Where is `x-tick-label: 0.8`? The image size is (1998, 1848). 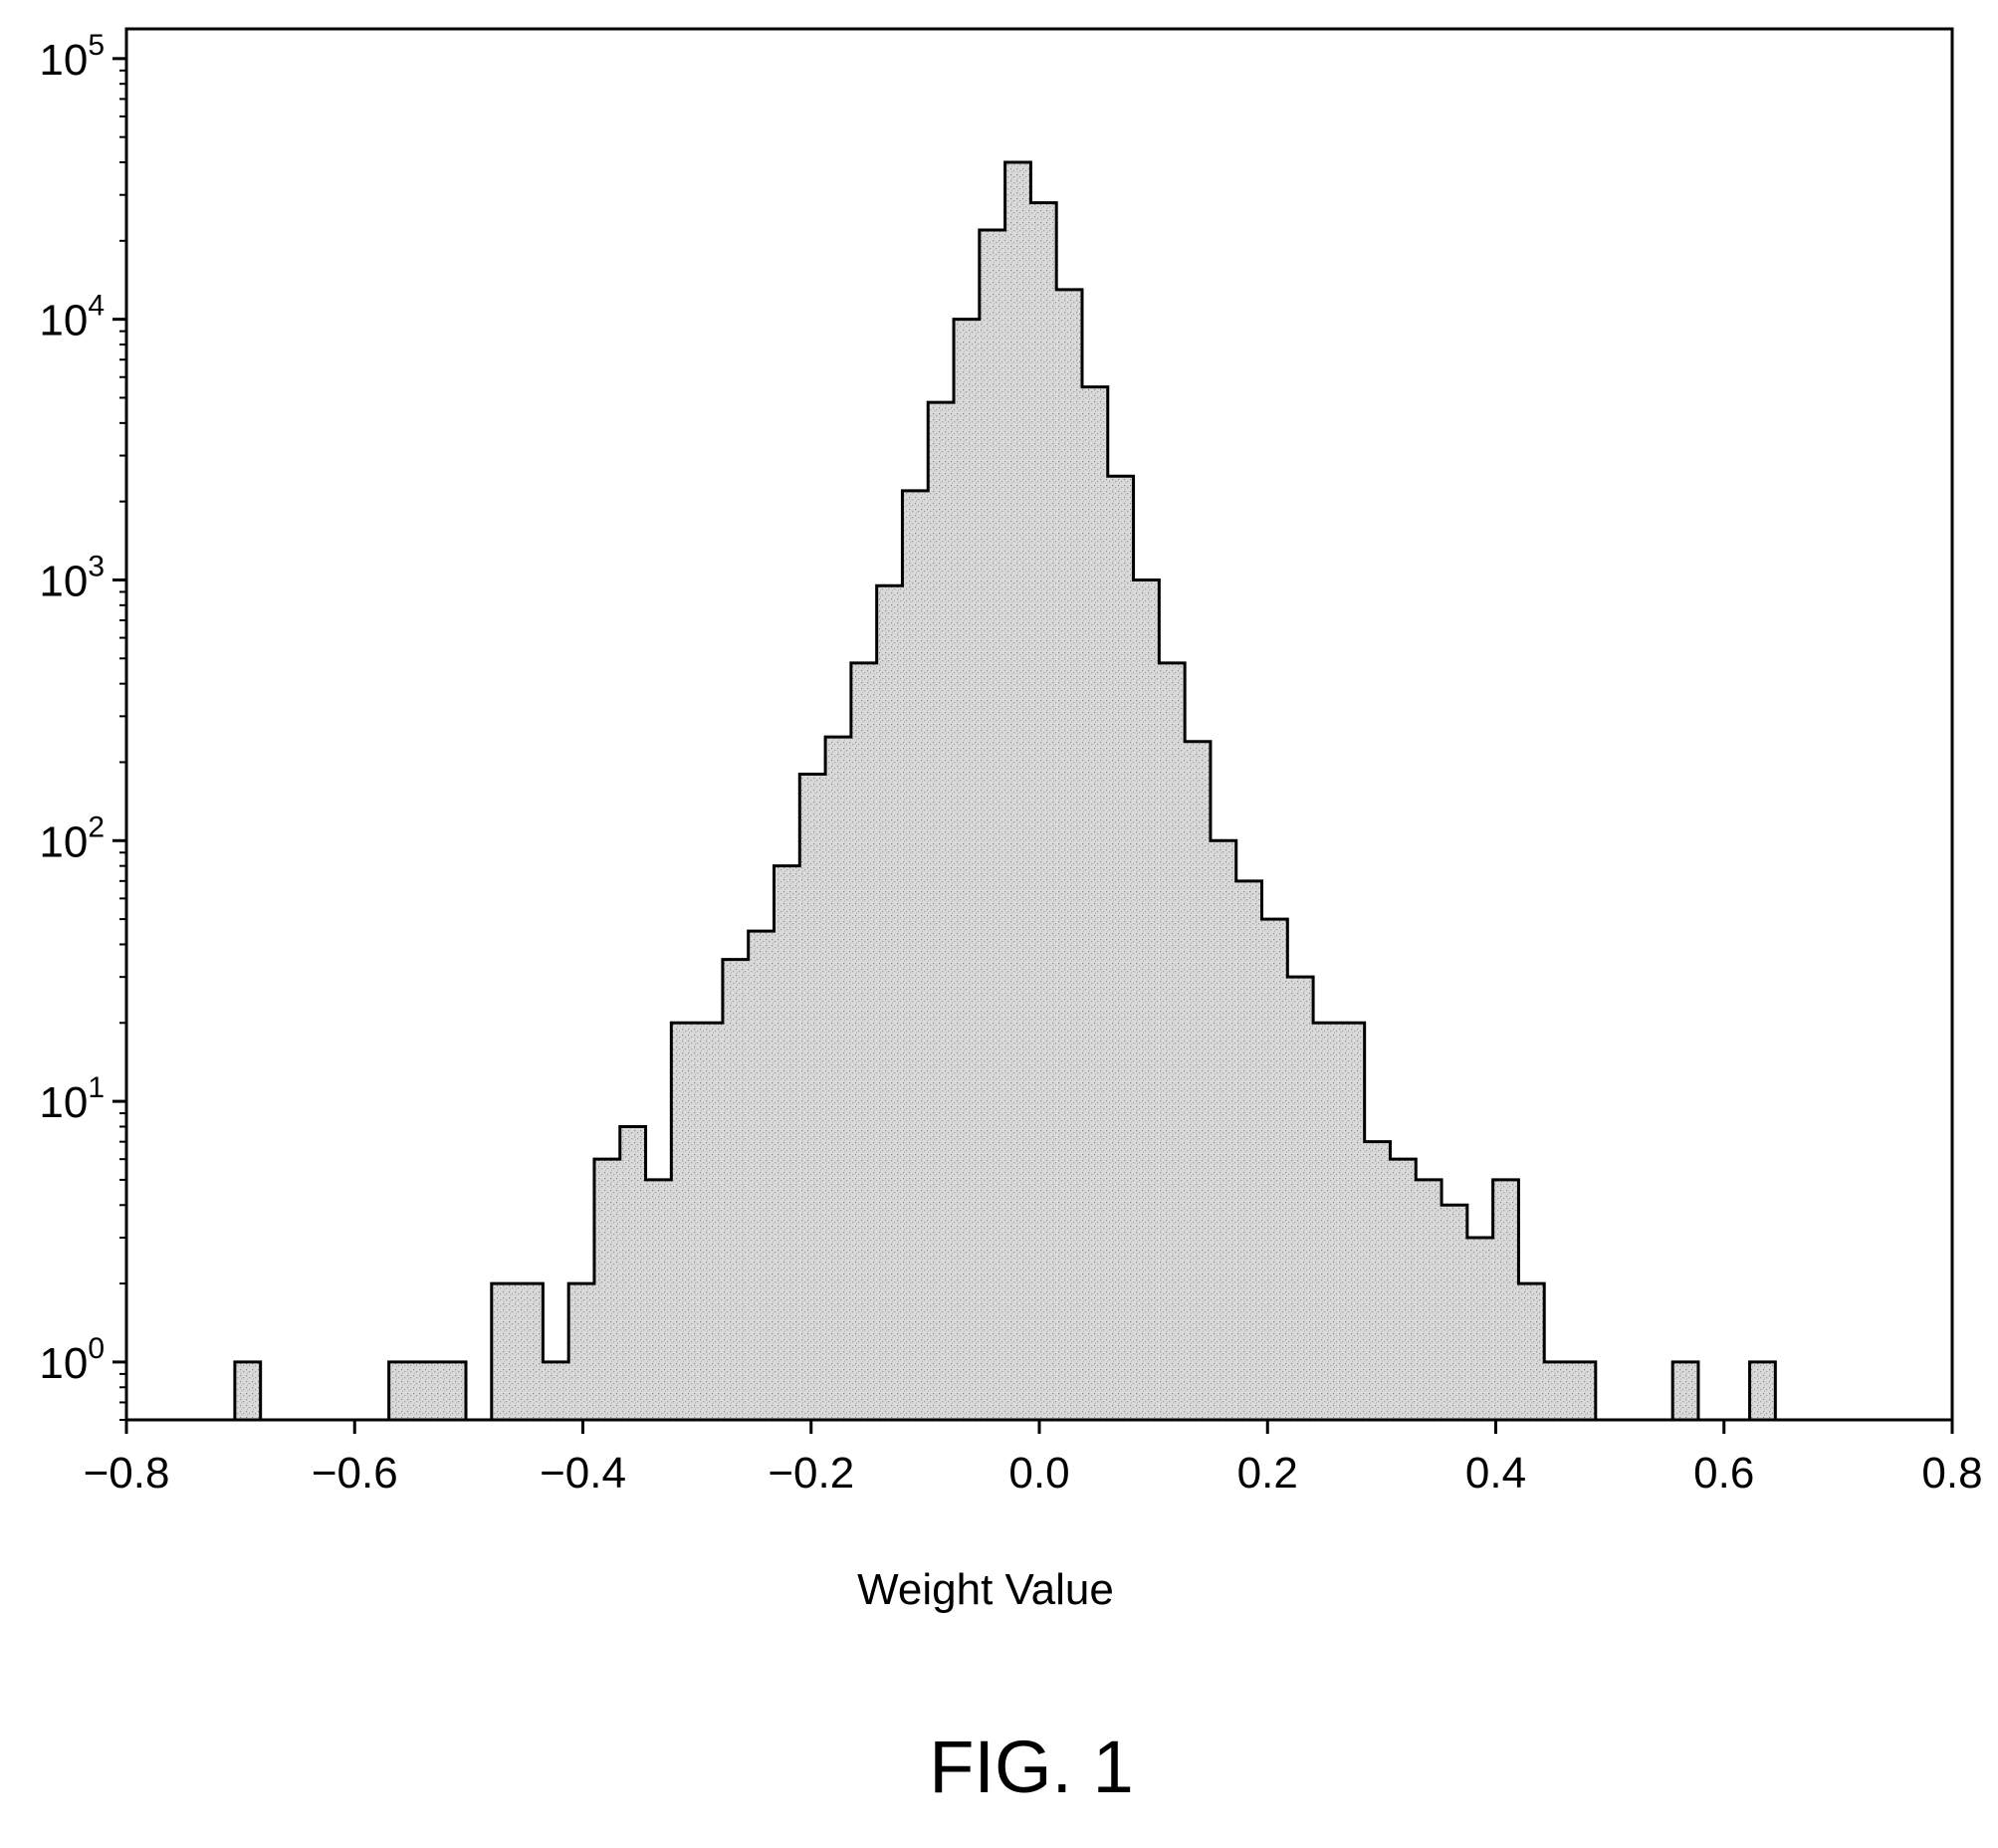
x-tick-label: 0.8 is located at coordinates (1951, 1473).